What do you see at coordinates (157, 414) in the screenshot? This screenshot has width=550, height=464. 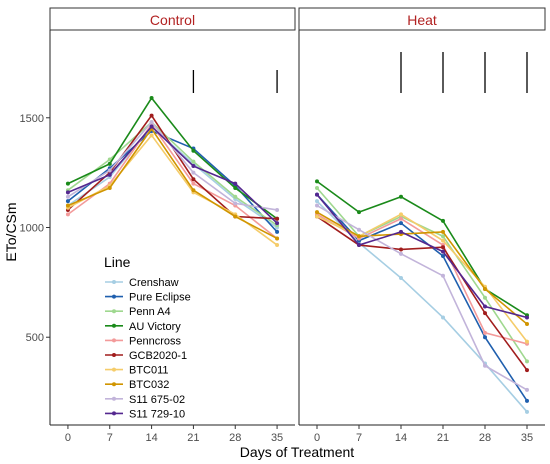 I see `legend-label-s11-729-10: S11 729-10` at bounding box center [157, 414].